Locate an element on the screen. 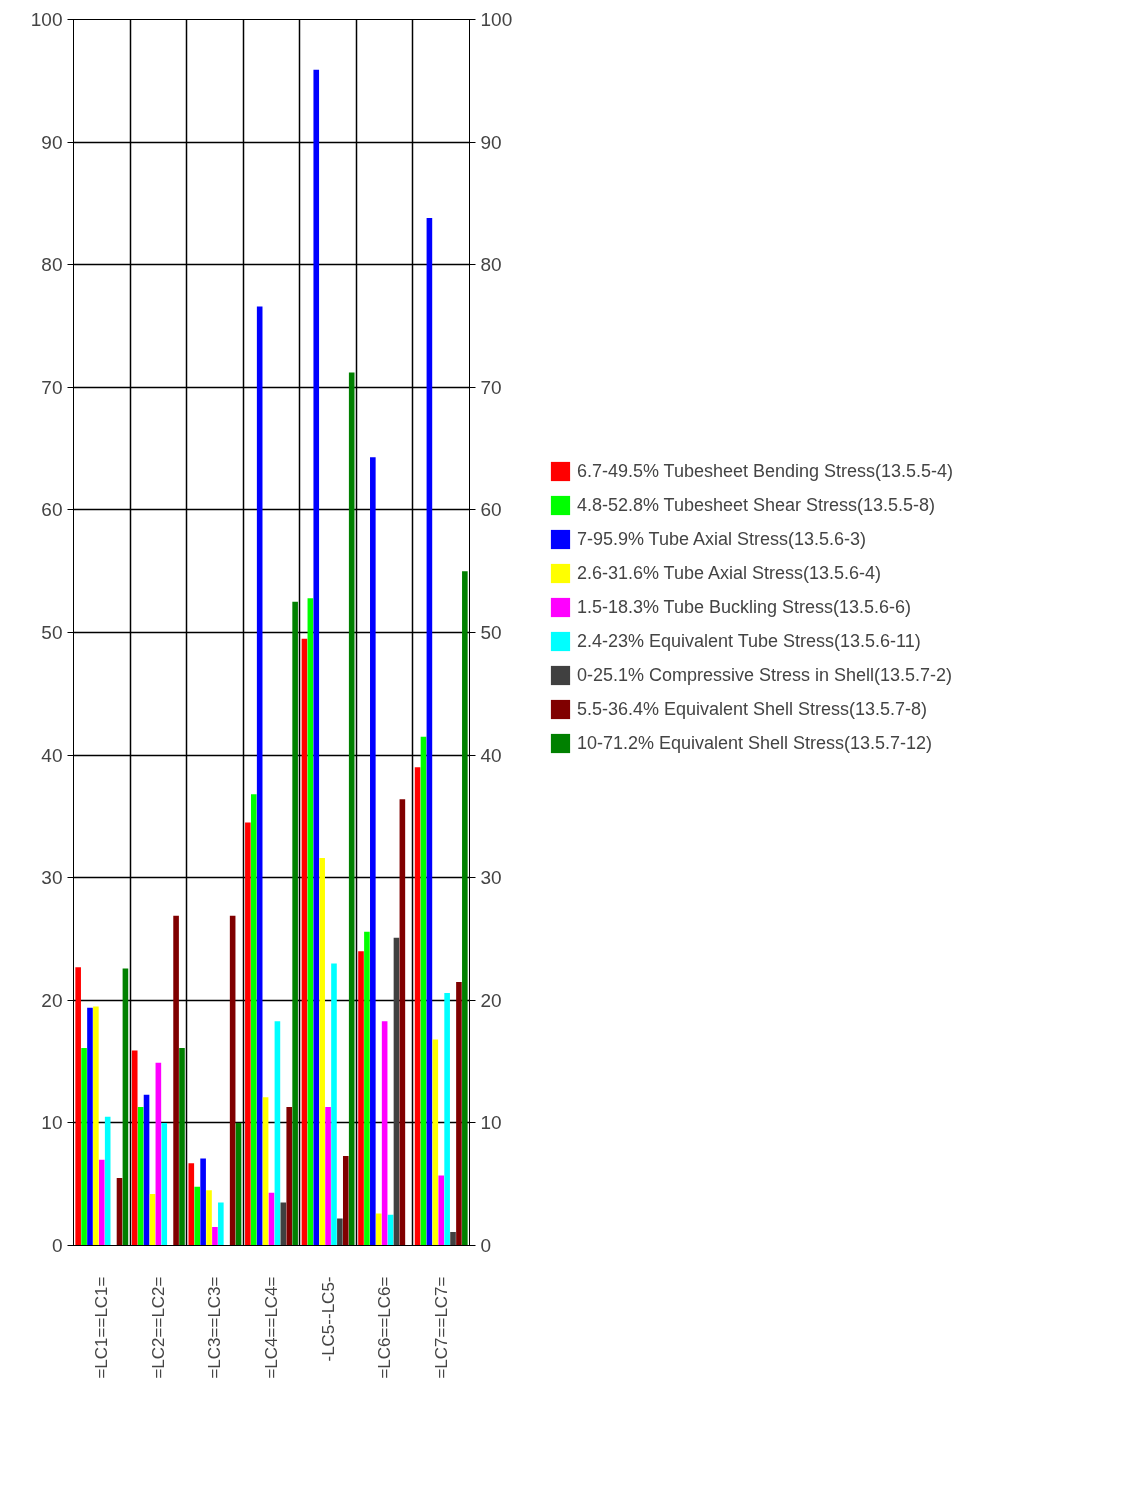  legend-label: 7-95.9% Tube Axial Stress(13.5.6-3) is located at coordinates (721, 539).